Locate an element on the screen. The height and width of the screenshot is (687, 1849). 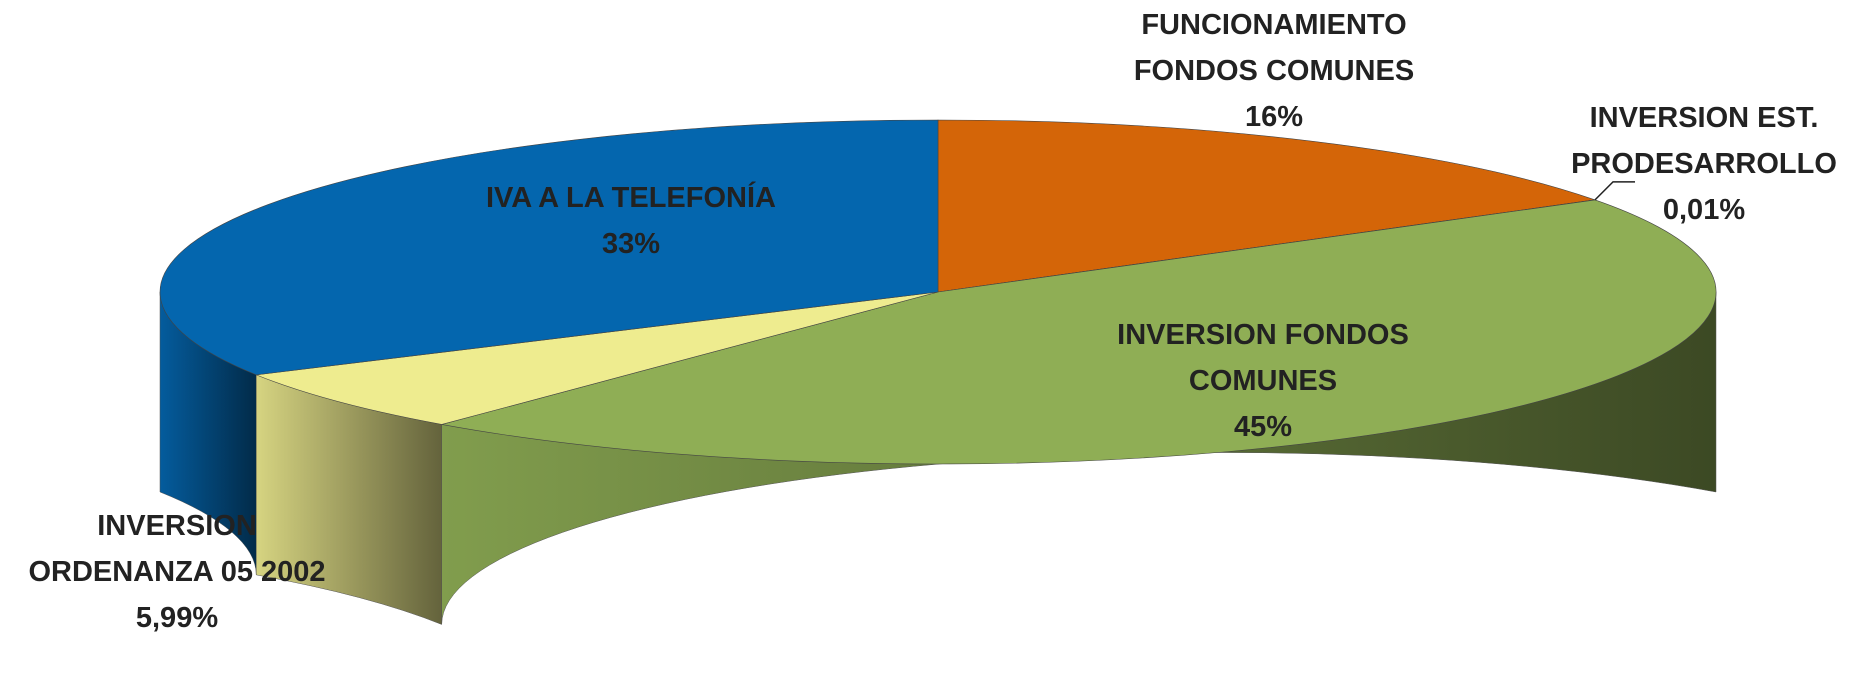
value-label: 0,01% is located at coordinates (1704, 210).